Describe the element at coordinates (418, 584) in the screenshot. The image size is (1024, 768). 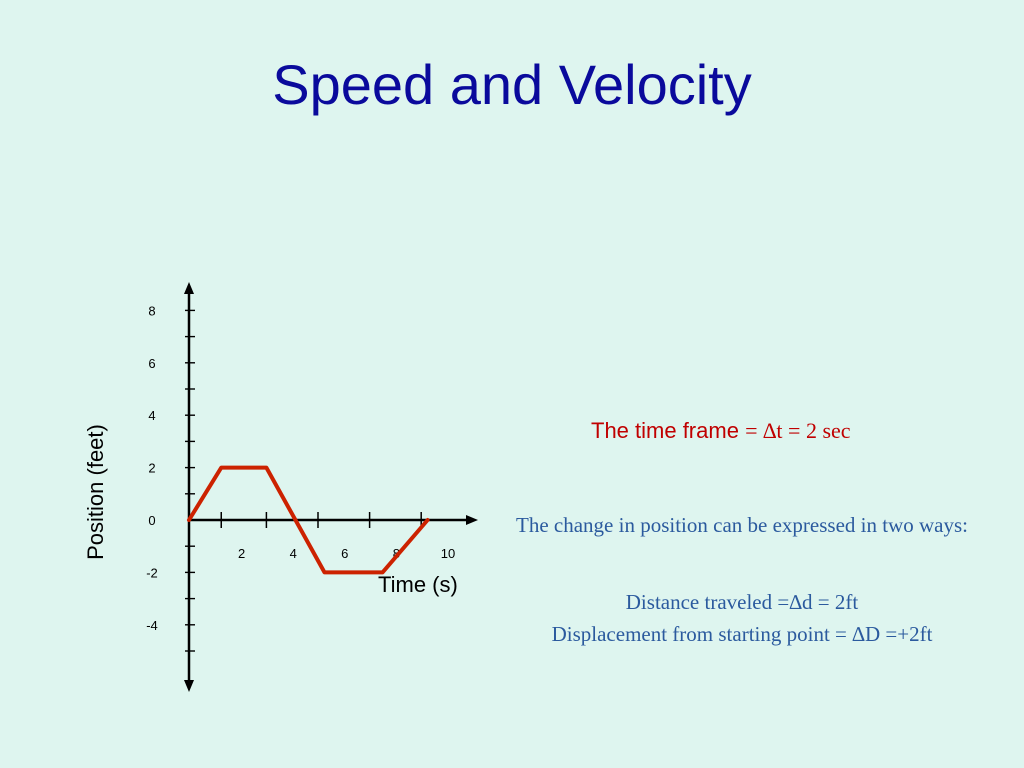
I see `x-axis-label: Time (s)` at that location.